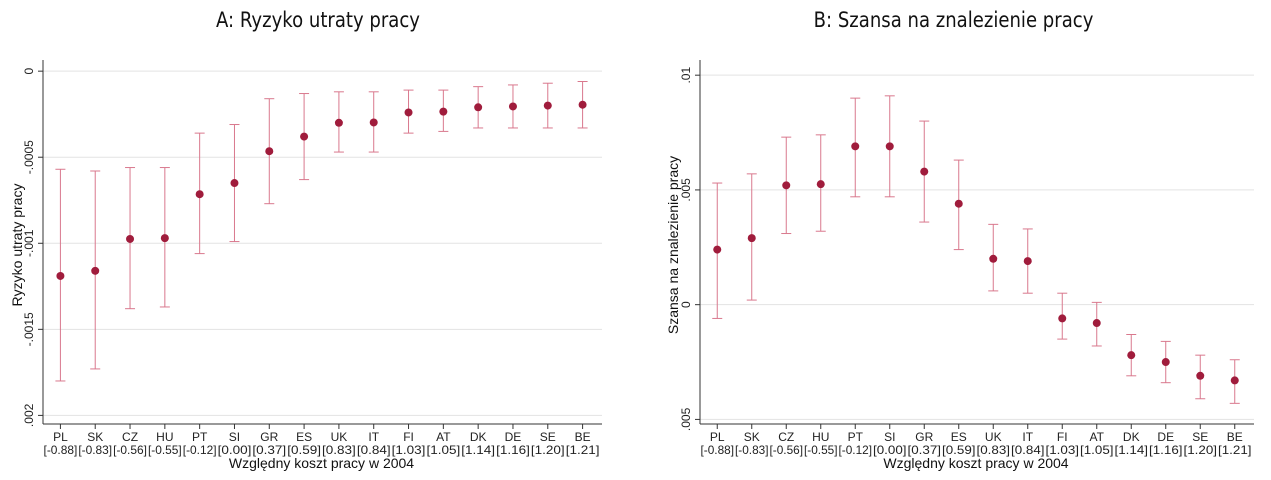  I want to click on x-tick-label-b: DE, so click(1165, 437).